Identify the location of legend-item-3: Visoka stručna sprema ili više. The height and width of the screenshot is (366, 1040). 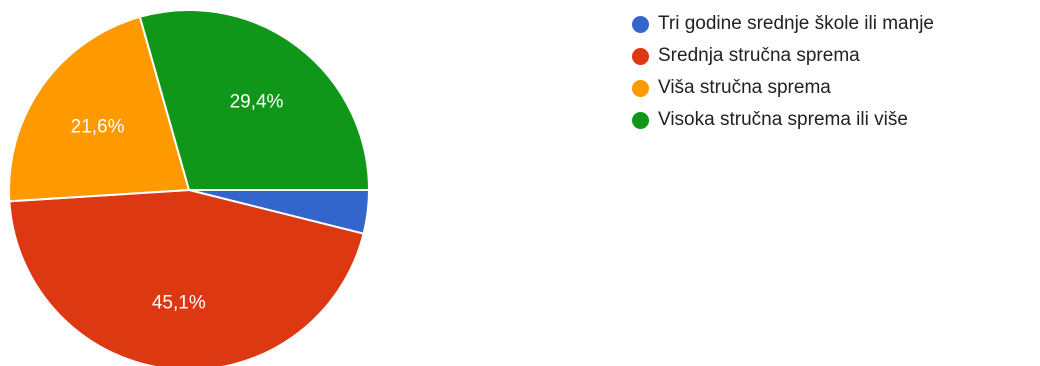
(783, 120).